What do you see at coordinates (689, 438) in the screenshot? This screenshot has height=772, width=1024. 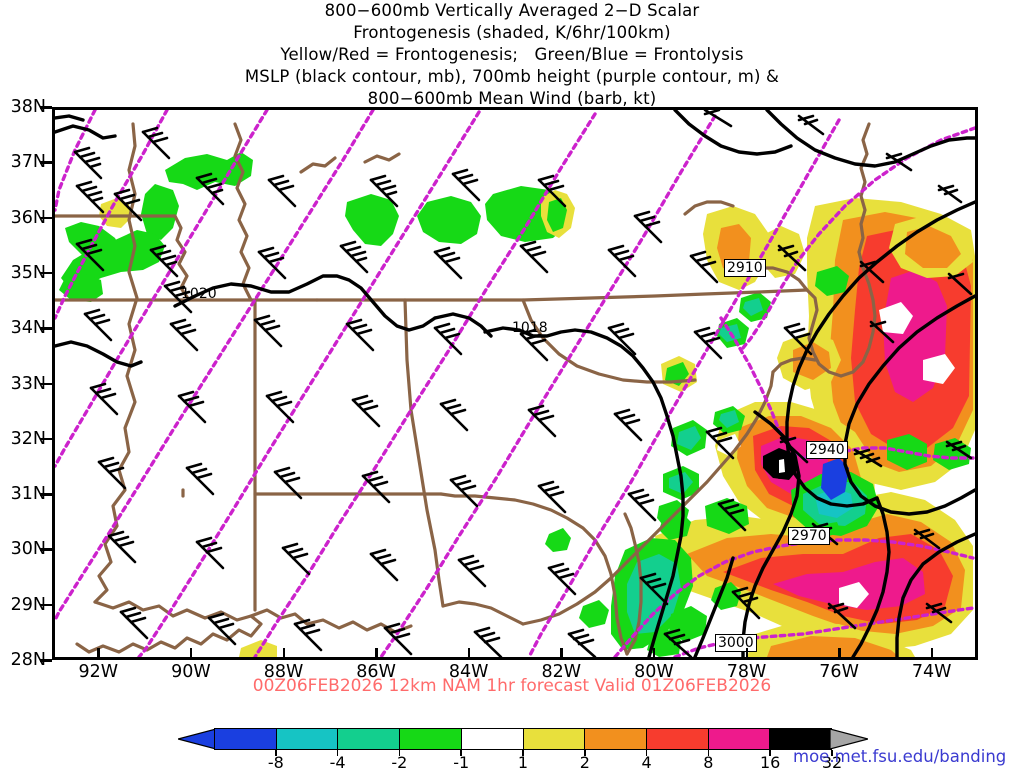 I see `shade-teal-nw-low2` at bounding box center [689, 438].